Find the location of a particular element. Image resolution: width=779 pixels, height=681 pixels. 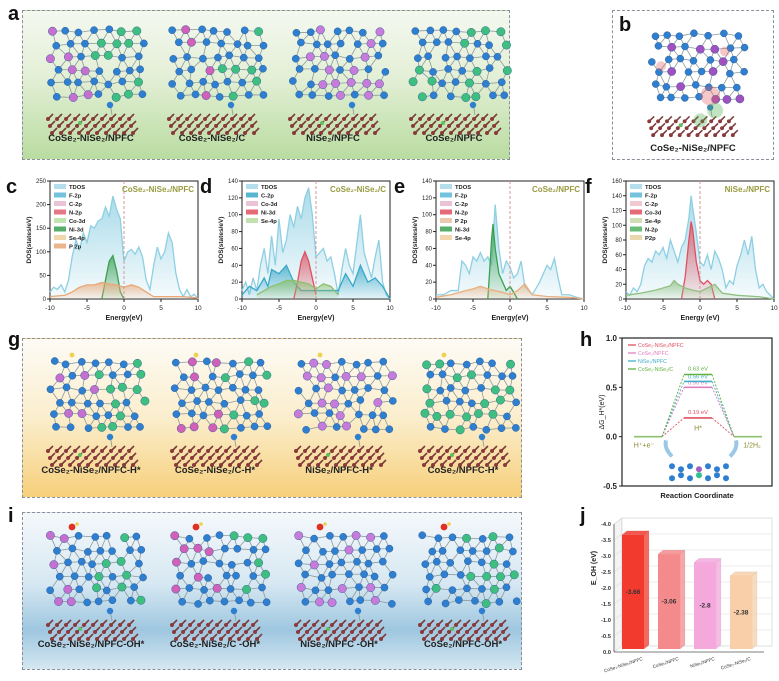

x-tick-label: -5 is located at coordinates (87, 308).